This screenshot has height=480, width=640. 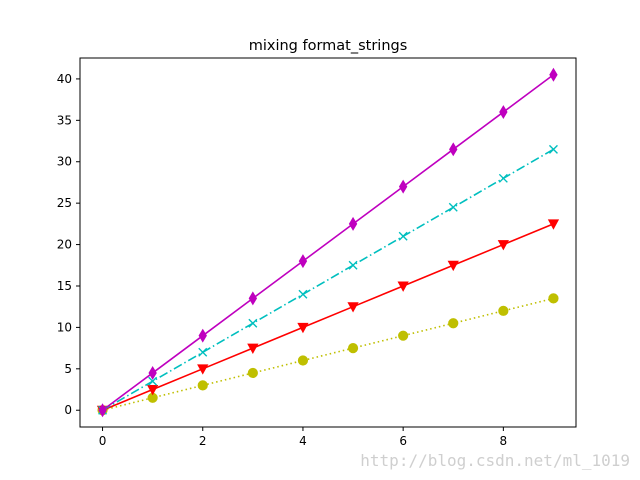 I want to click on watermark-text: http://blog.csdn.net/ml_1019, so click(x=495, y=460).